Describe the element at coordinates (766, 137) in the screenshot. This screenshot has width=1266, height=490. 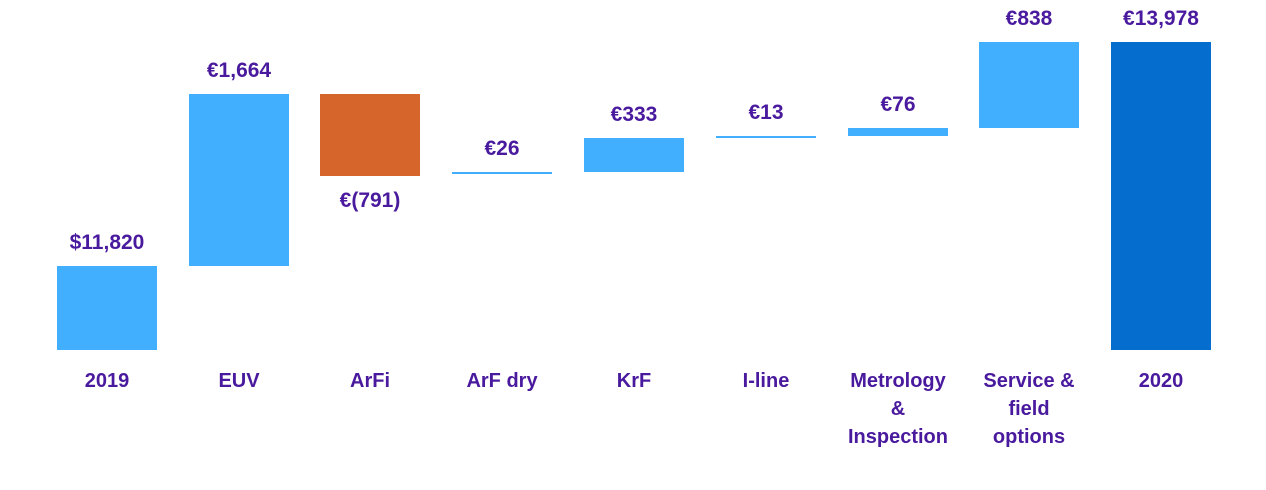
I see `bar-i-line` at that location.